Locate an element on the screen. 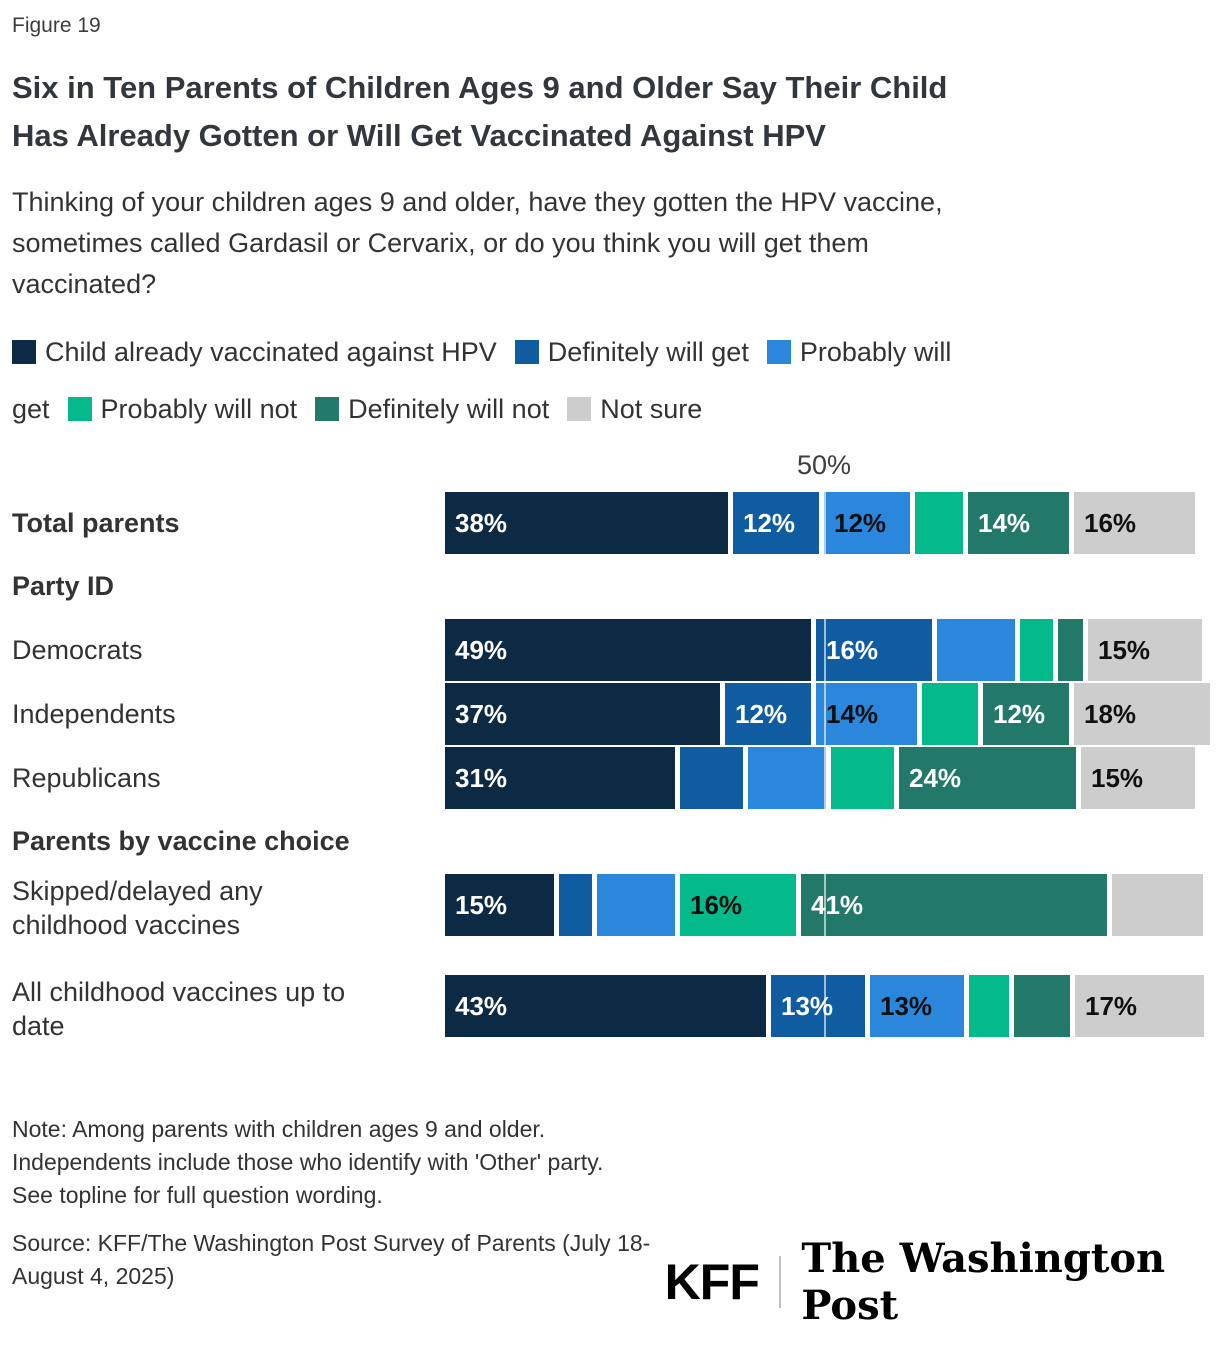 The height and width of the screenshot is (1346, 1220). bar-segment-not_sure: 15% is located at coordinates (1138, 778).